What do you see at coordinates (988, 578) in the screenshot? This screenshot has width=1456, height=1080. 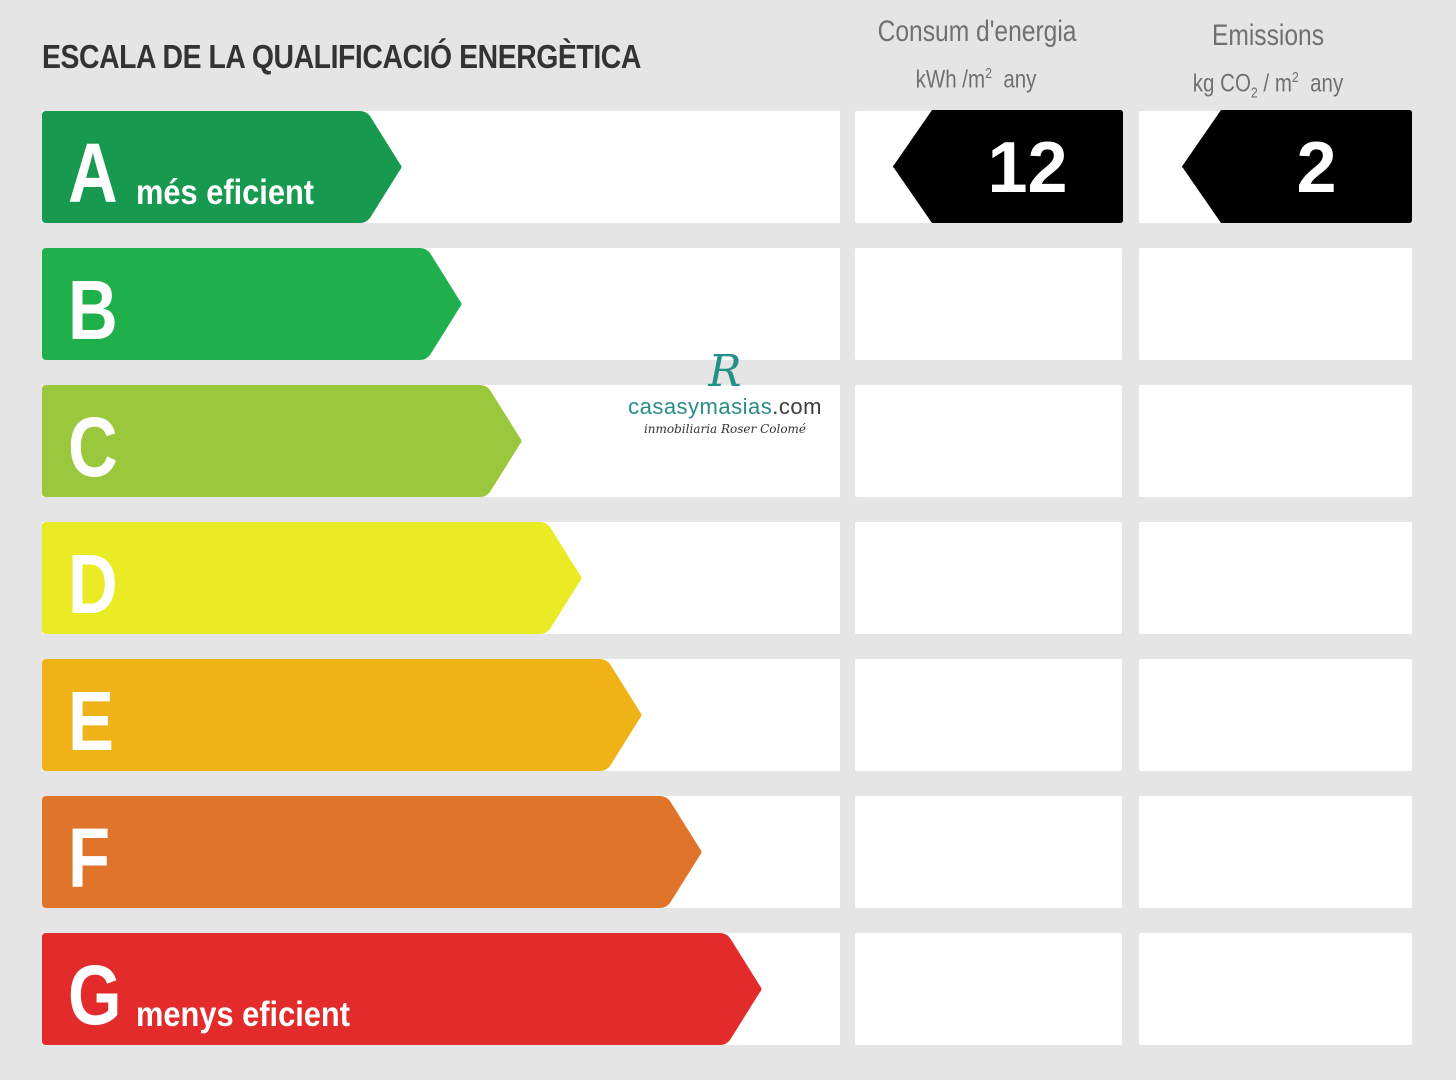 I see `energy-cell-d` at bounding box center [988, 578].